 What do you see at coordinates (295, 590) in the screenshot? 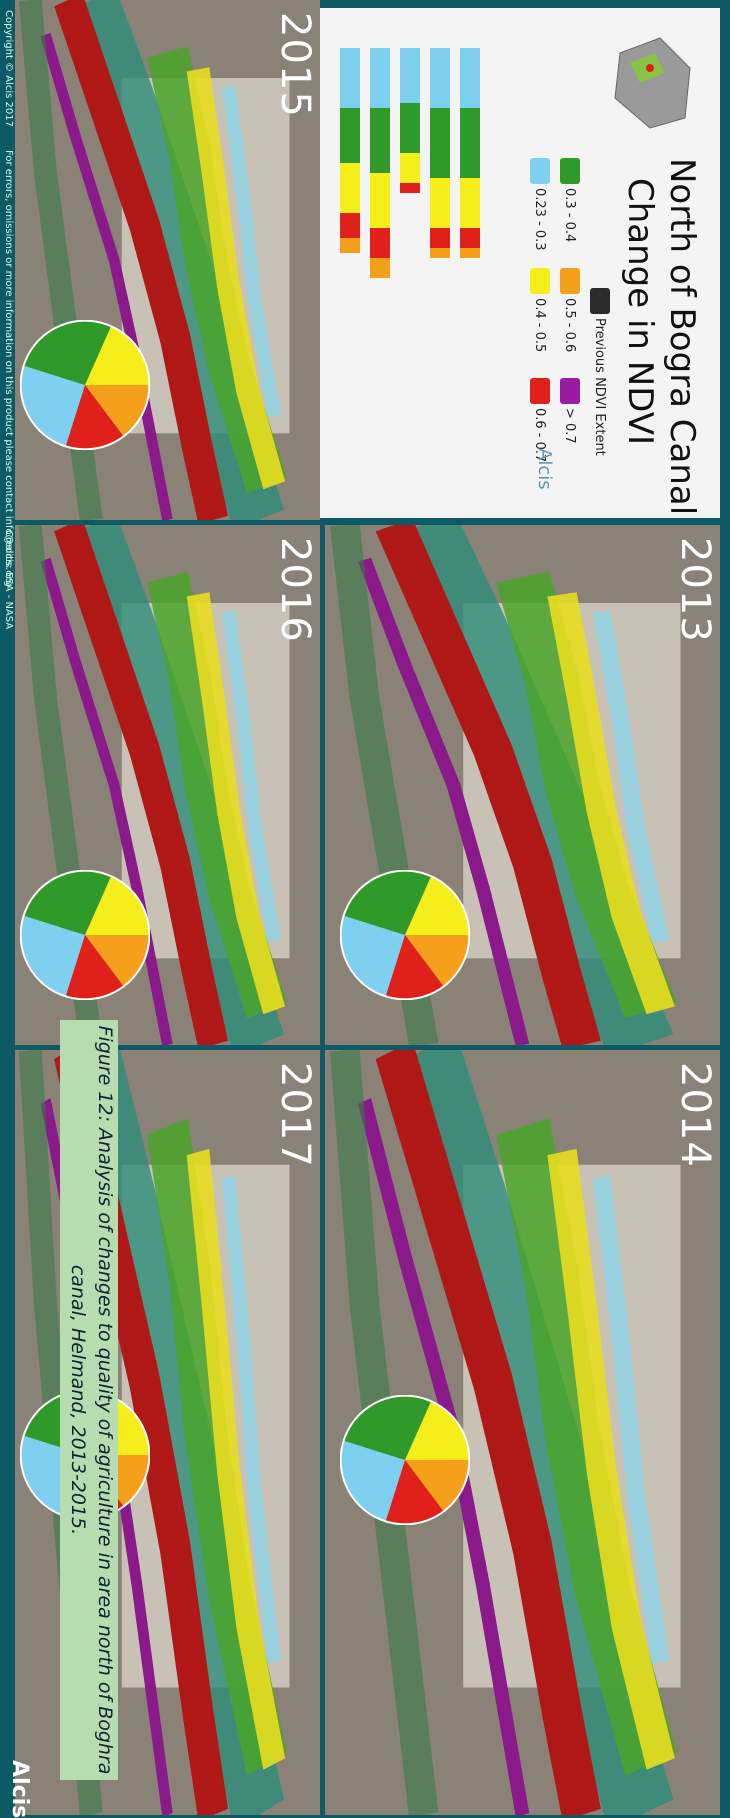
I see `year: 2016` at bounding box center [295, 590].